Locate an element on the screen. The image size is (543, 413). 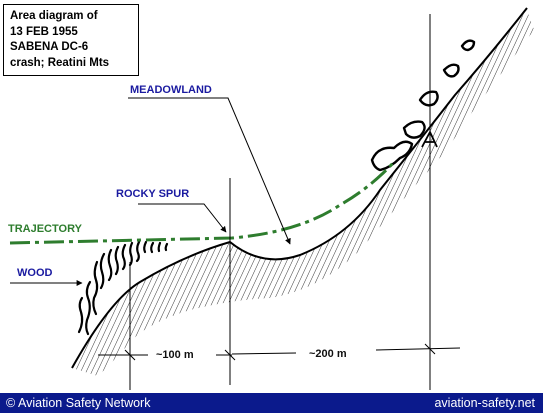
meadowland-leader is located at coordinates (209, 171).